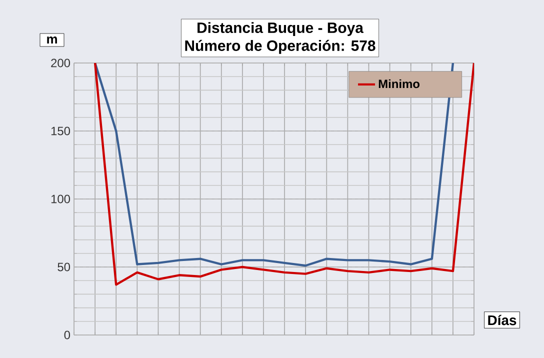 The width and height of the screenshot is (544, 358). I want to click on chart-subtitle: Número de Operación: 578, so click(280, 47).